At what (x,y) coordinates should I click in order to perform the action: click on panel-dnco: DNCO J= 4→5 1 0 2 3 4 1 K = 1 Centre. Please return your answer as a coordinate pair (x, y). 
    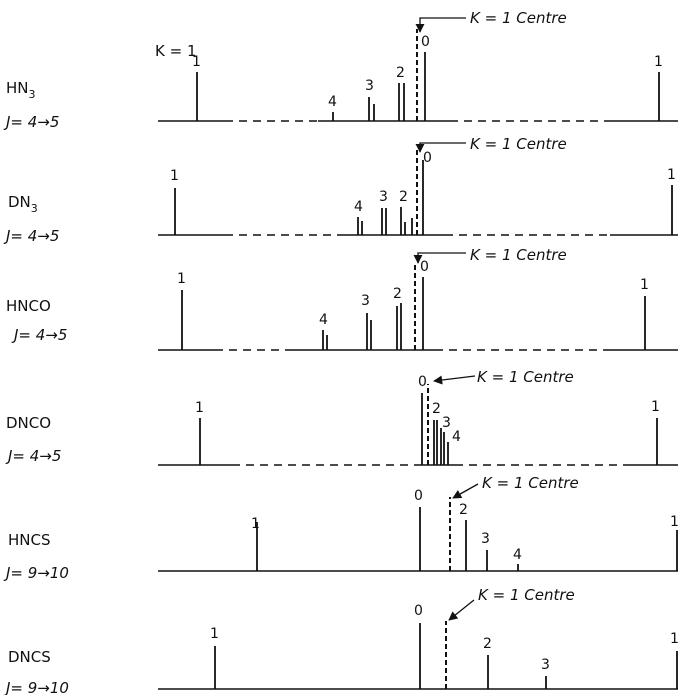
    Looking at the image, I should click on (341, 417).